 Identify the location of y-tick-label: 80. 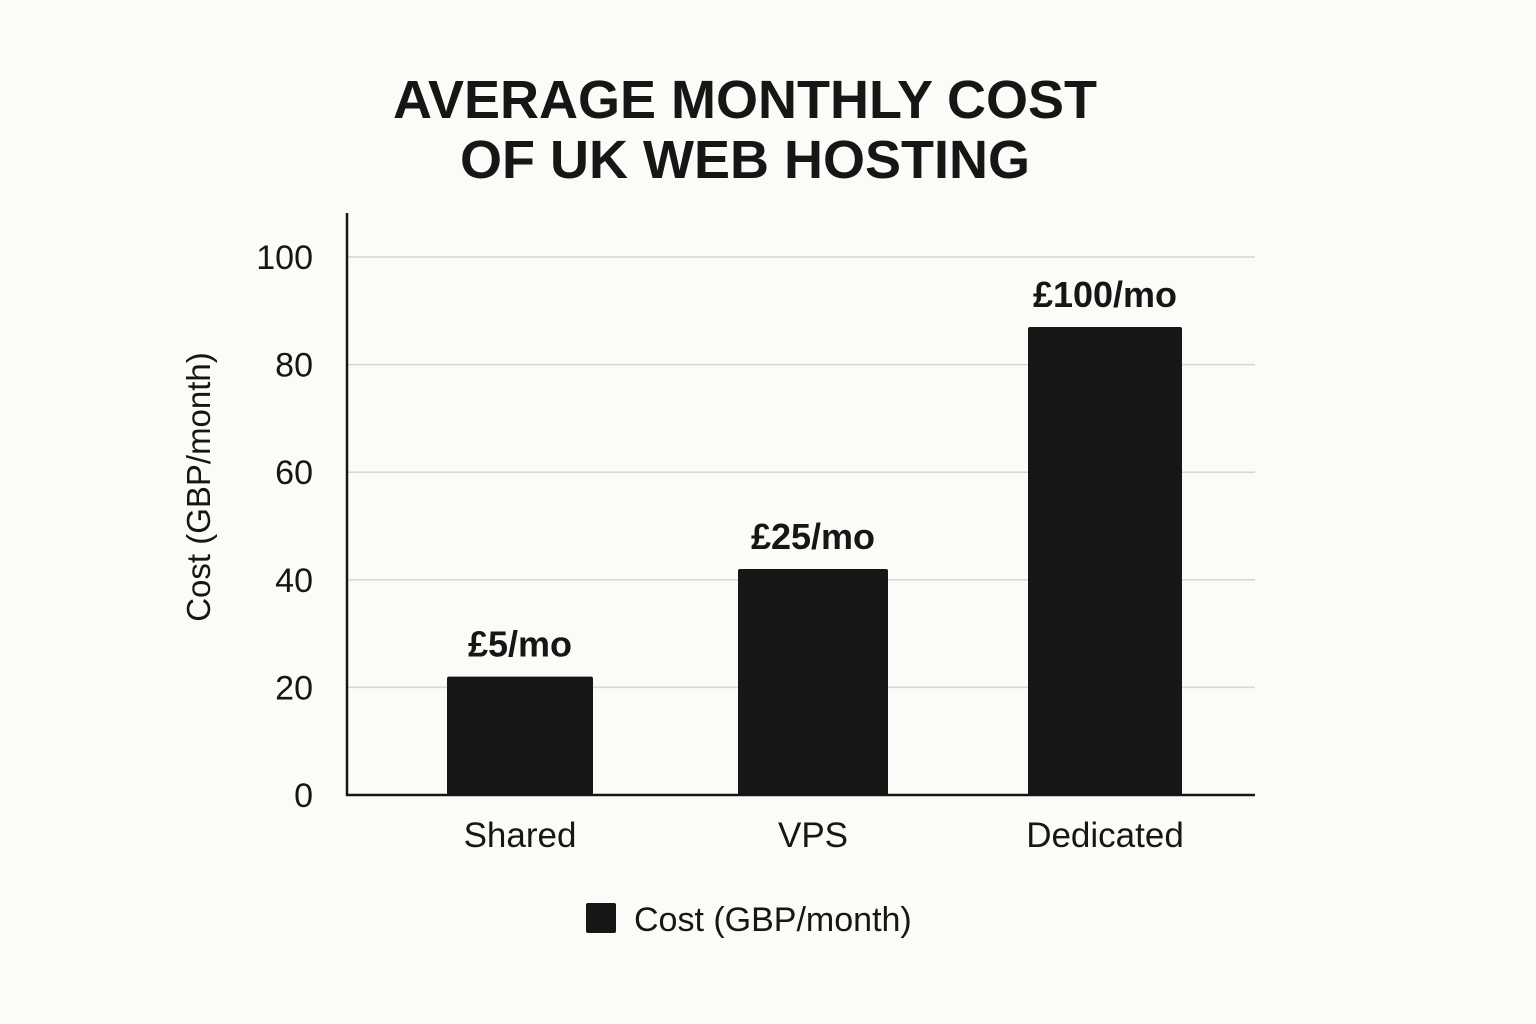
(294, 366).